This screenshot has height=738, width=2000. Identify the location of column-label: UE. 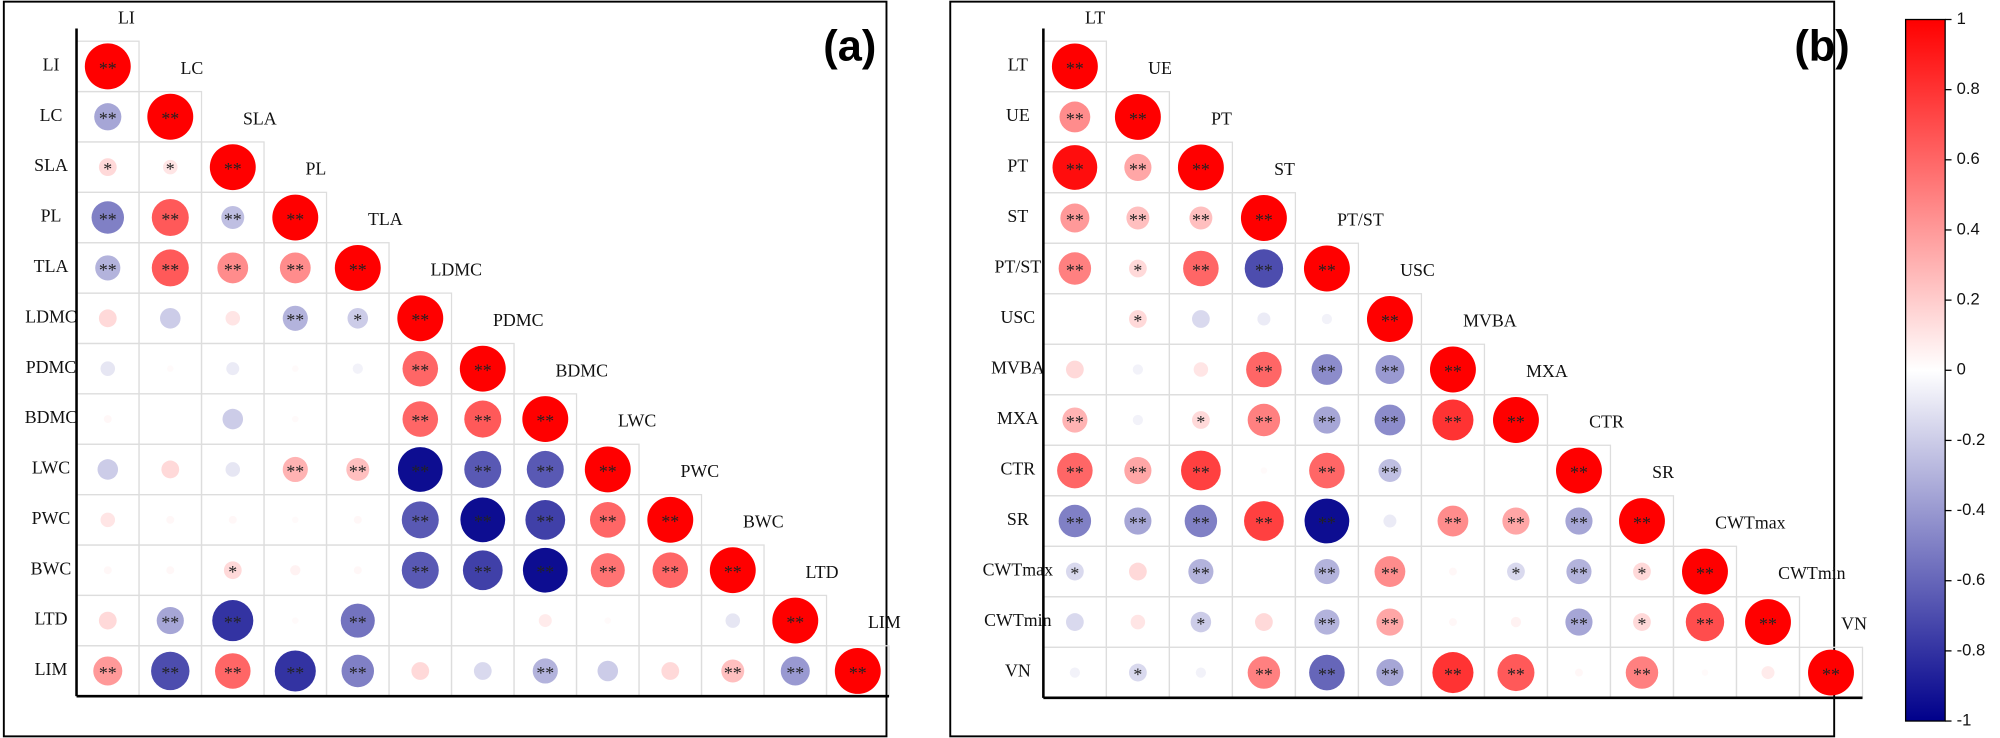
(1160, 68).